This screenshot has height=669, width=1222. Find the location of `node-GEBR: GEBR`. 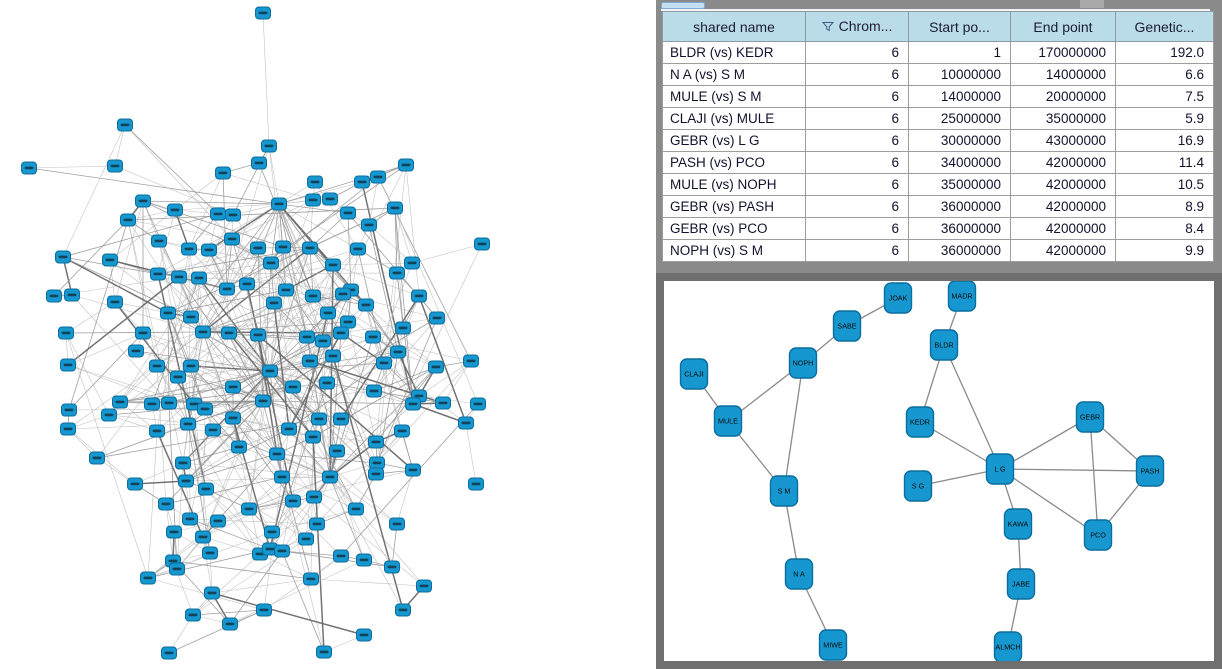

node-GEBR: GEBR is located at coordinates (1090, 417).